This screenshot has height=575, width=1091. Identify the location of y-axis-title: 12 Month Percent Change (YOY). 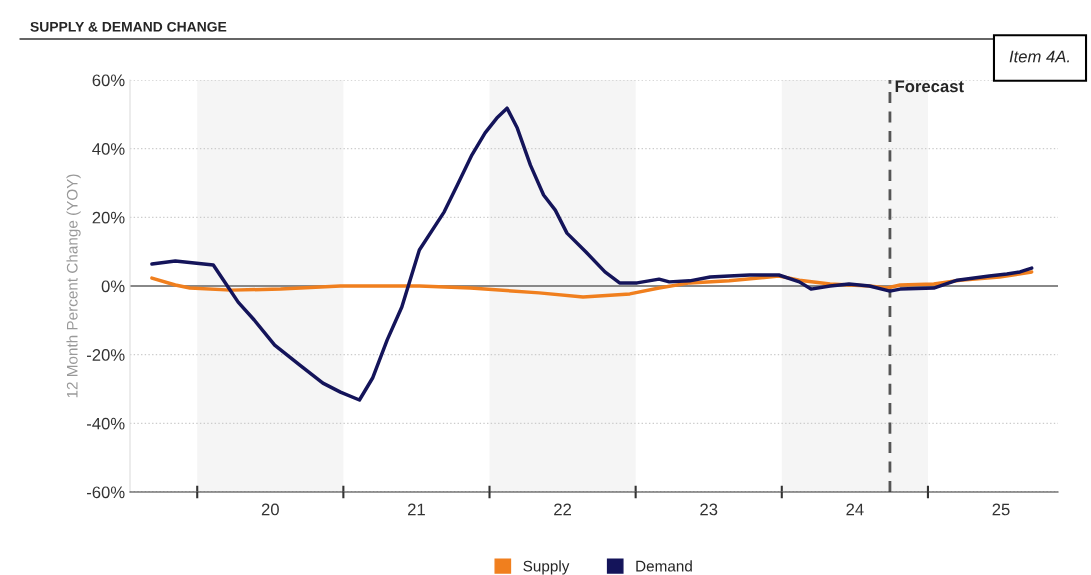
(73, 286).